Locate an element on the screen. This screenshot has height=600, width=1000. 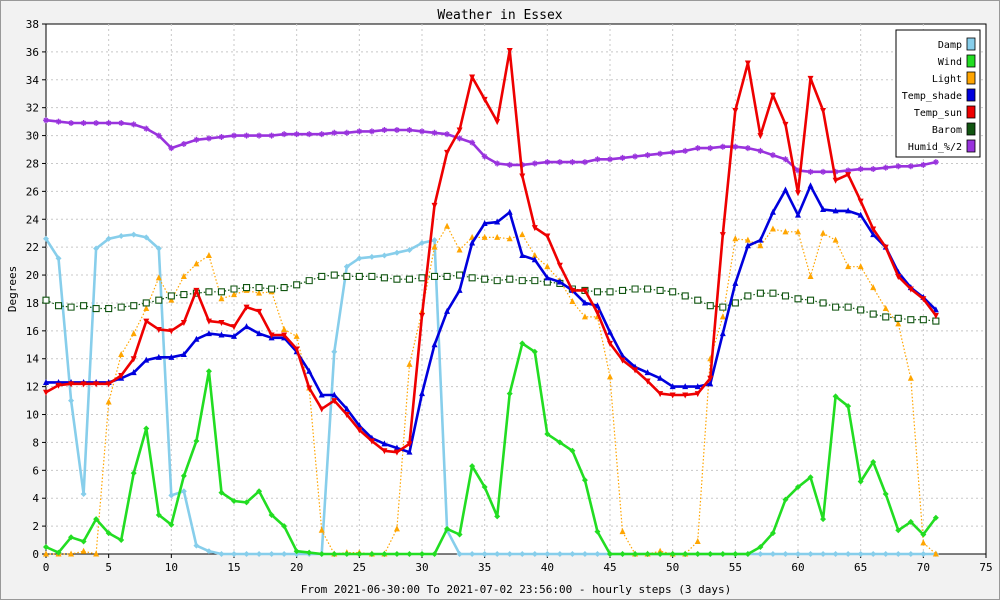
y-tick-label: 2 is located at coordinates (35, 526).